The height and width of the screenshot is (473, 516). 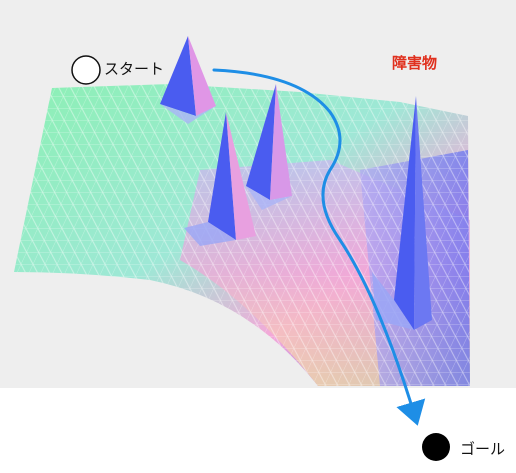 What do you see at coordinates (86, 70) in the screenshot?
I see `start-marker` at bounding box center [86, 70].